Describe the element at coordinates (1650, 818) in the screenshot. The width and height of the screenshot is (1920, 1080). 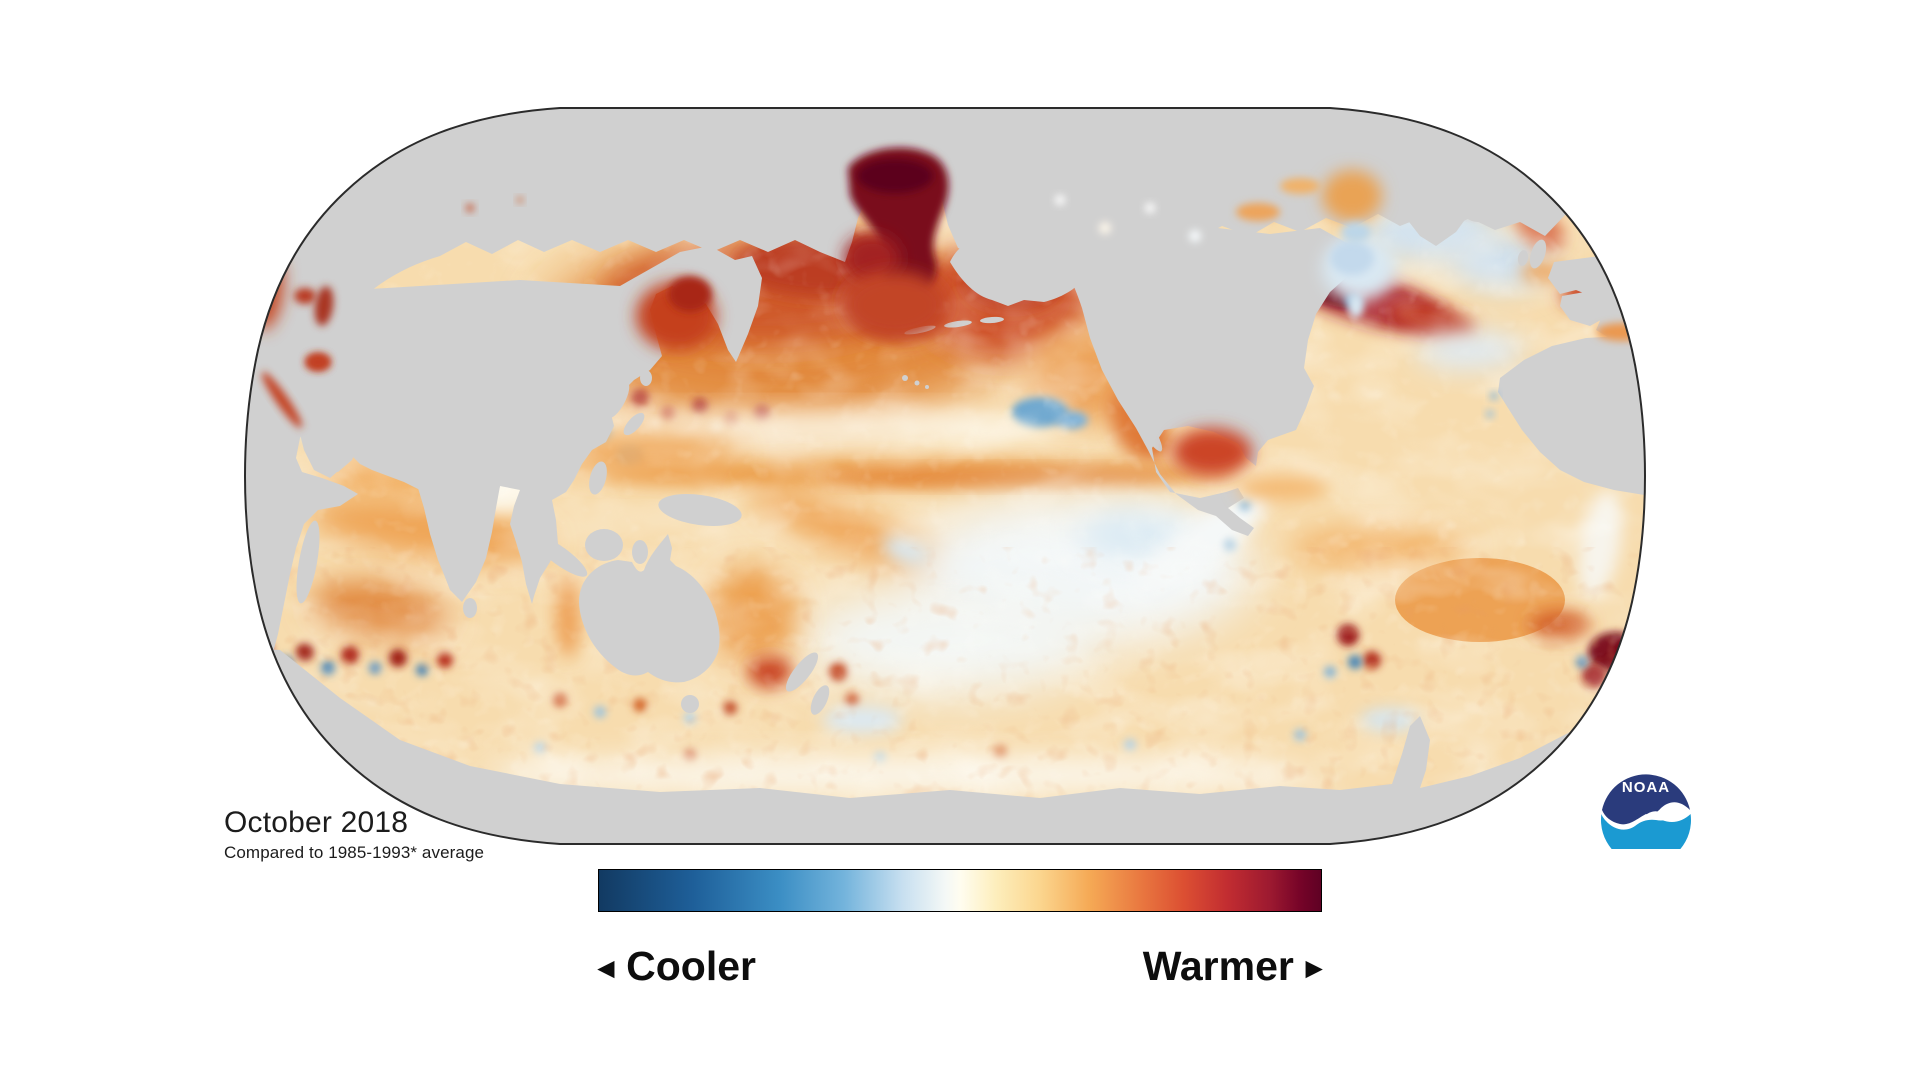
I see `noaa-logo-bird-icon` at that location.